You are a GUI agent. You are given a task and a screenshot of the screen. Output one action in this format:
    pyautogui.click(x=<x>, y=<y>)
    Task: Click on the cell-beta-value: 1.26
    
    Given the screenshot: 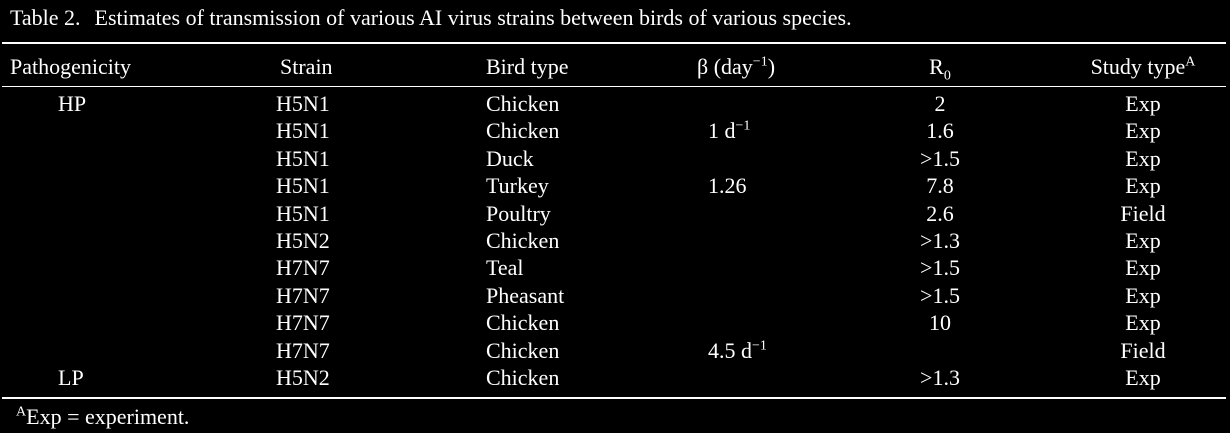 What is the action you would take?
    pyautogui.click(x=727, y=186)
    